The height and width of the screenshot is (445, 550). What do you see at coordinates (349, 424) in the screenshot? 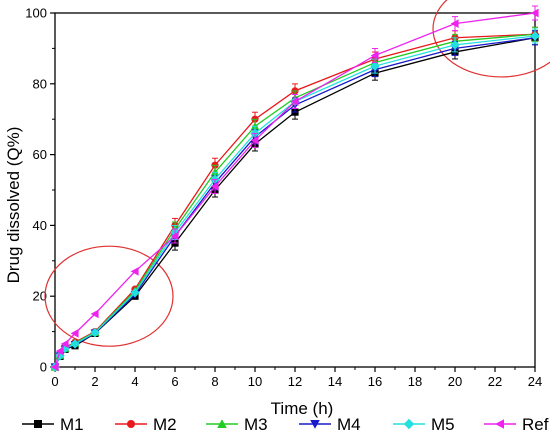
I see `legend-label: M4` at bounding box center [349, 424].